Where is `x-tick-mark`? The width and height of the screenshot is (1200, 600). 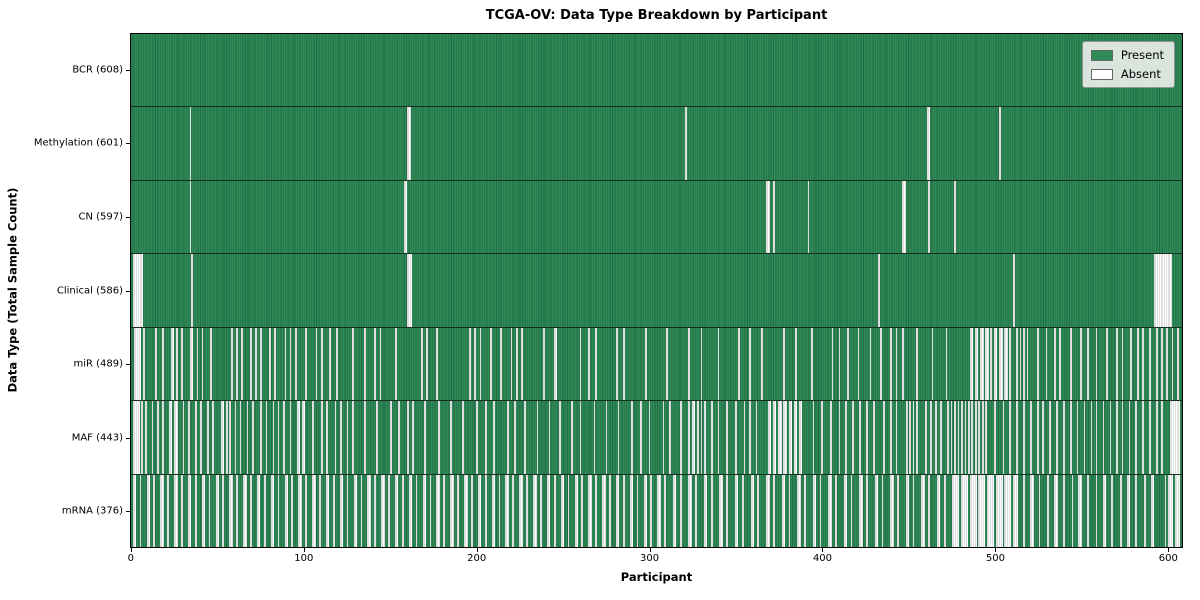 x-tick-mark is located at coordinates (304, 550).